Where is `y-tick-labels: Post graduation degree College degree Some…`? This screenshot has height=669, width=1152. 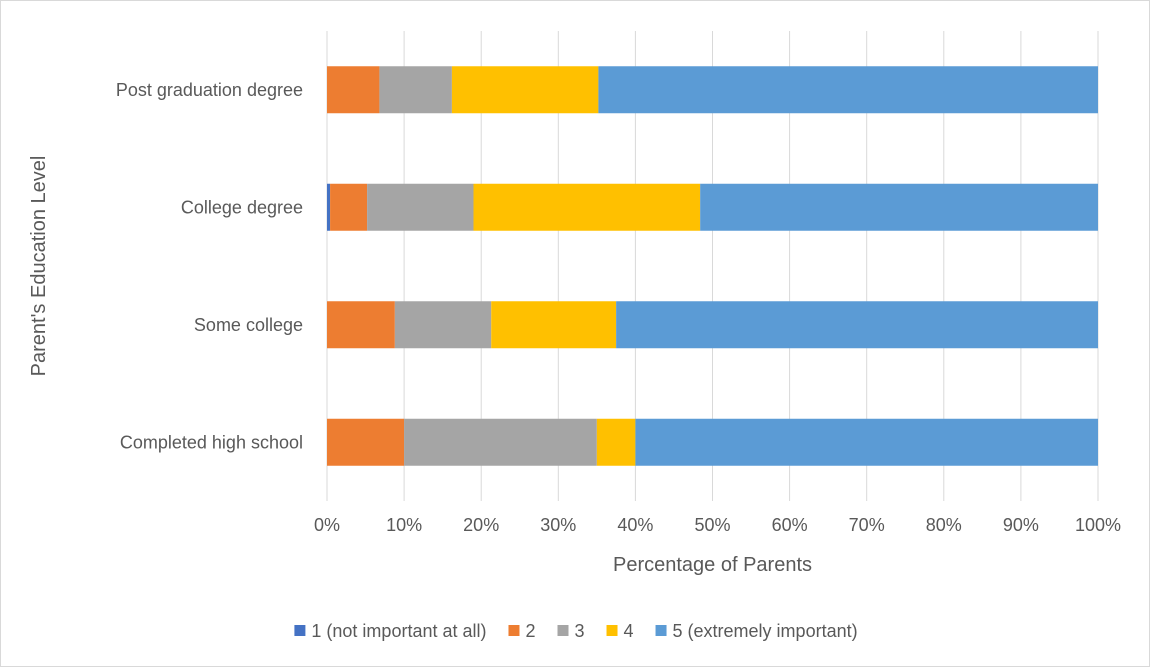 y-tick-labels: Post graduation degree College degree Some… is located at coordinates (209, 266).